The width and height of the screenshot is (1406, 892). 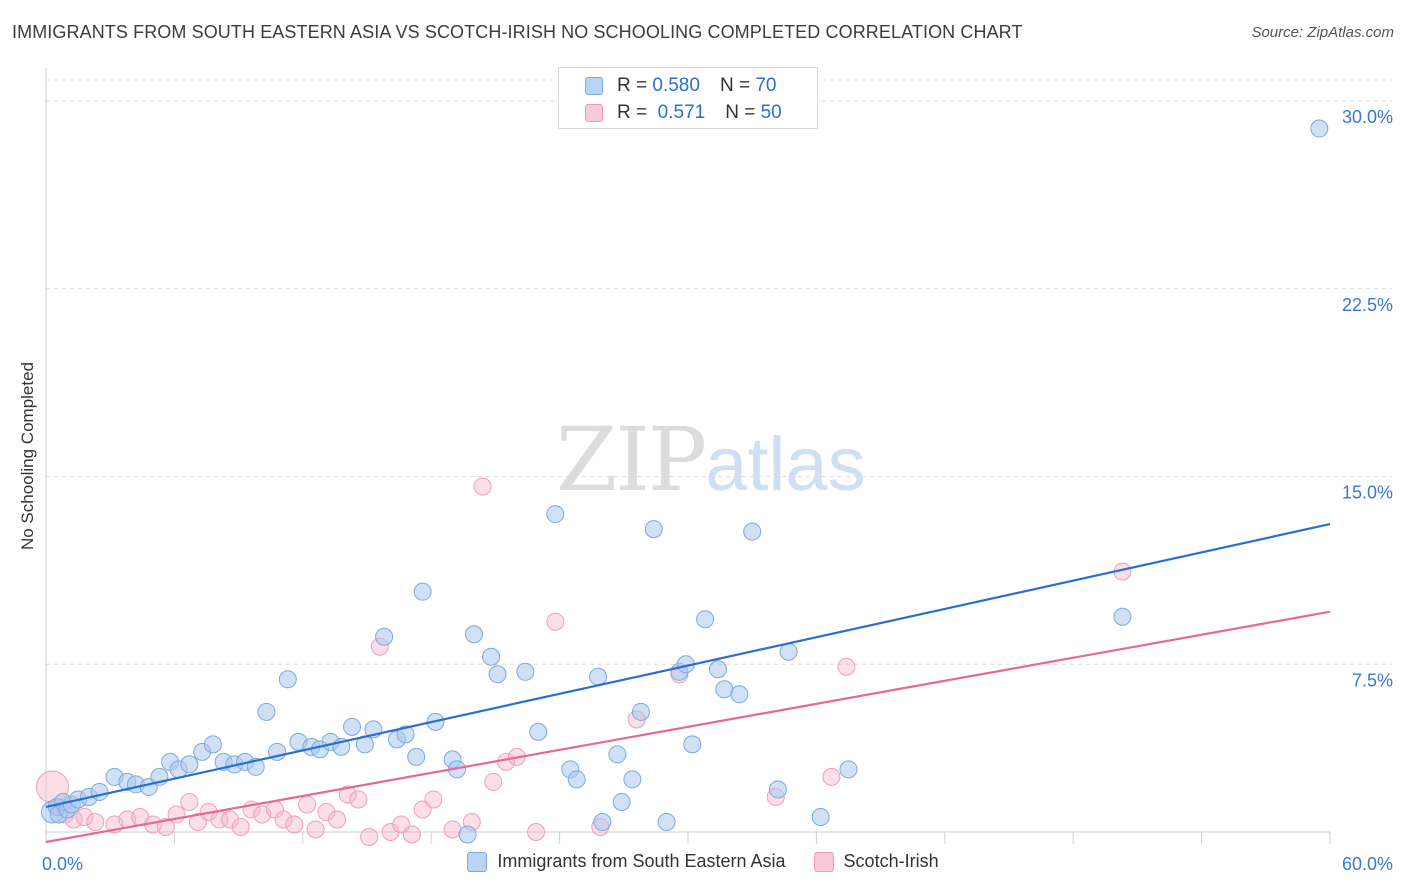 I want to click on legend-r-value-sea: 0.580, so click(x=676, y=85).